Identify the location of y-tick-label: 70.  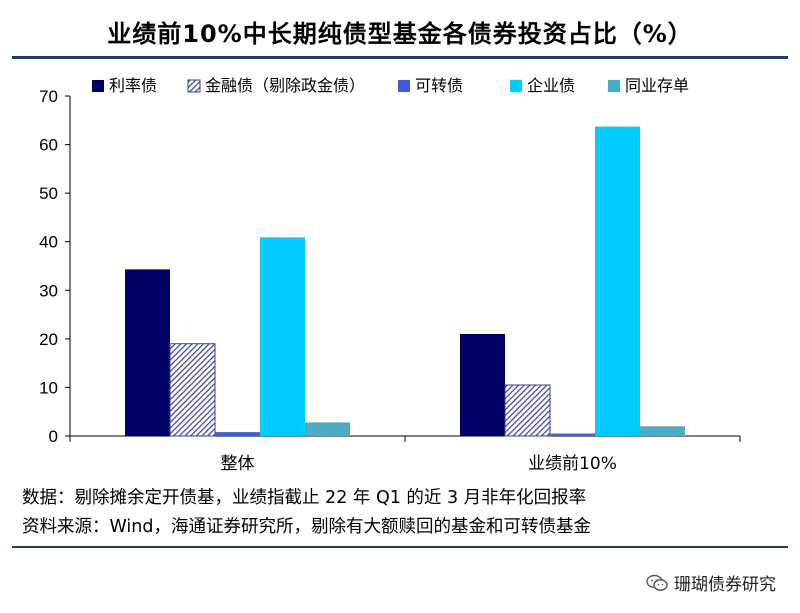
(48, 96).